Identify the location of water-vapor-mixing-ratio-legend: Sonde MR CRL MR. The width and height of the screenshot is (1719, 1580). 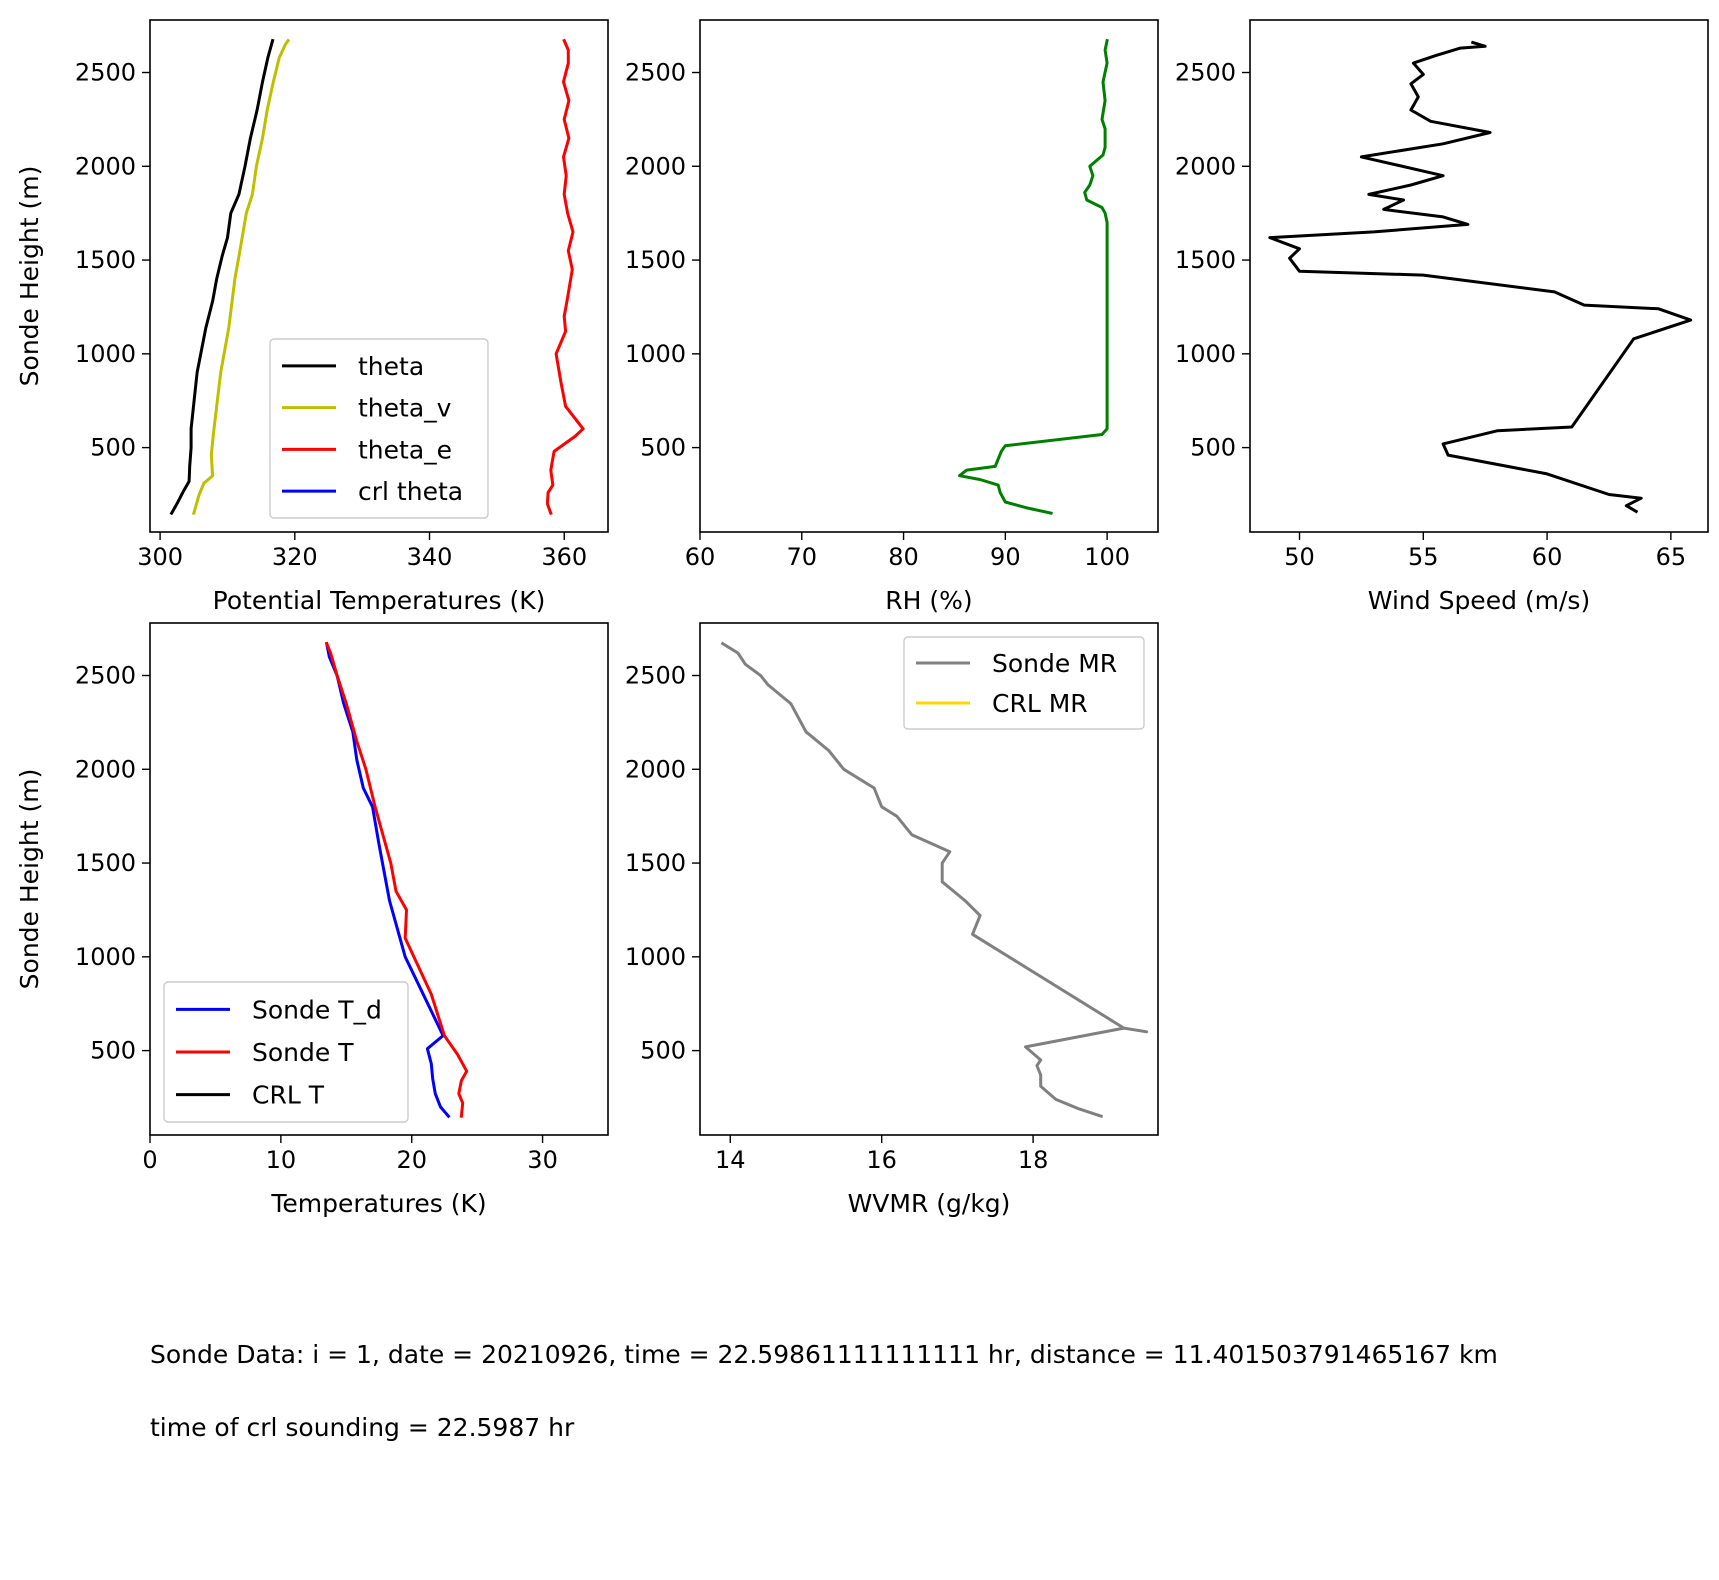
(1024, 683).